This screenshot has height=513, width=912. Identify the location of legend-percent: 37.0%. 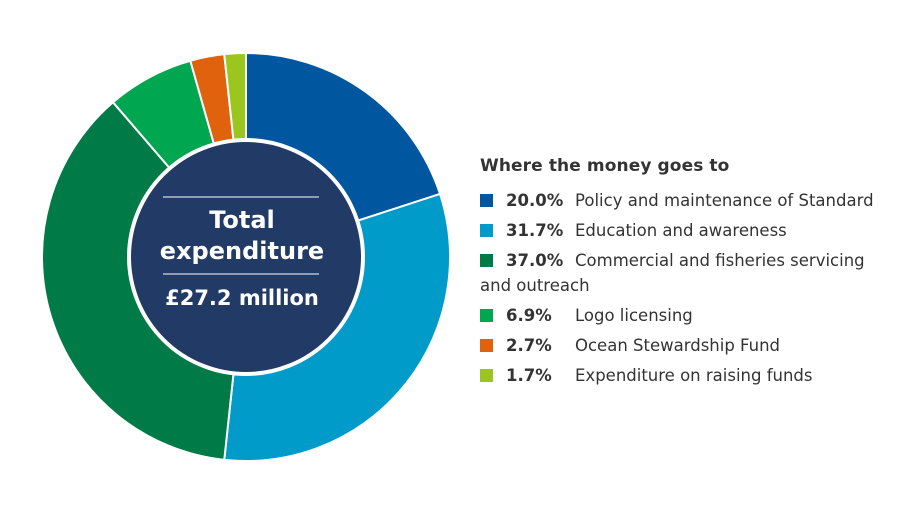
(535, 260).